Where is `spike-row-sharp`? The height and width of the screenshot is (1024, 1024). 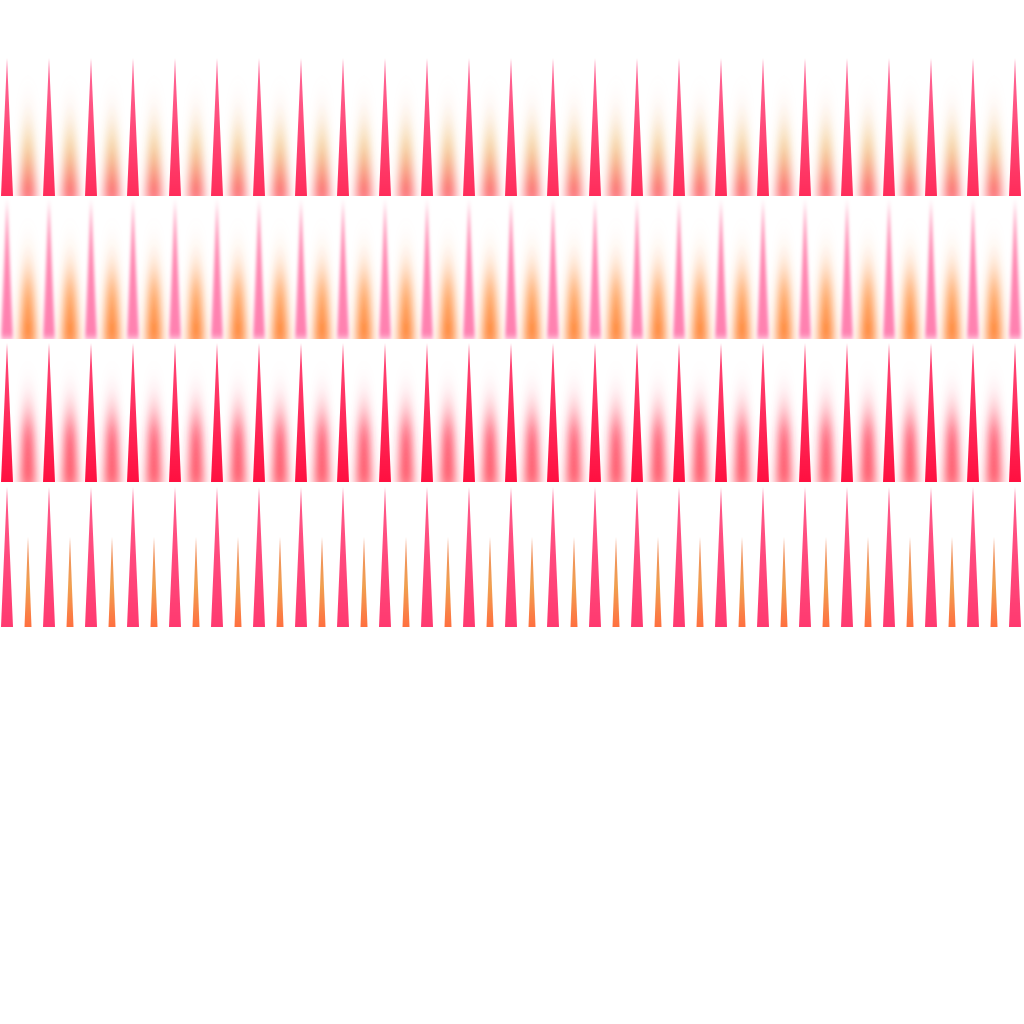 spike-row-sharp is located at coordinates (511, 557).